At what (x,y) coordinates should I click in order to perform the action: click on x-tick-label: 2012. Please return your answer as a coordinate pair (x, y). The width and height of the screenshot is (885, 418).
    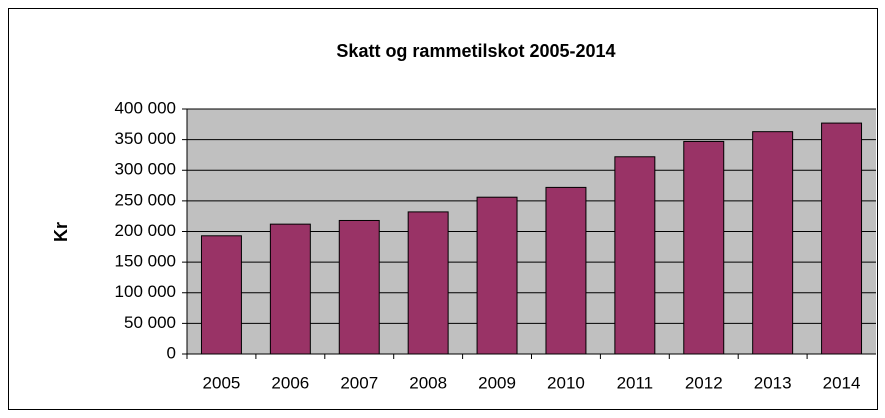
    Looking at the image, I should click on (704, 382).